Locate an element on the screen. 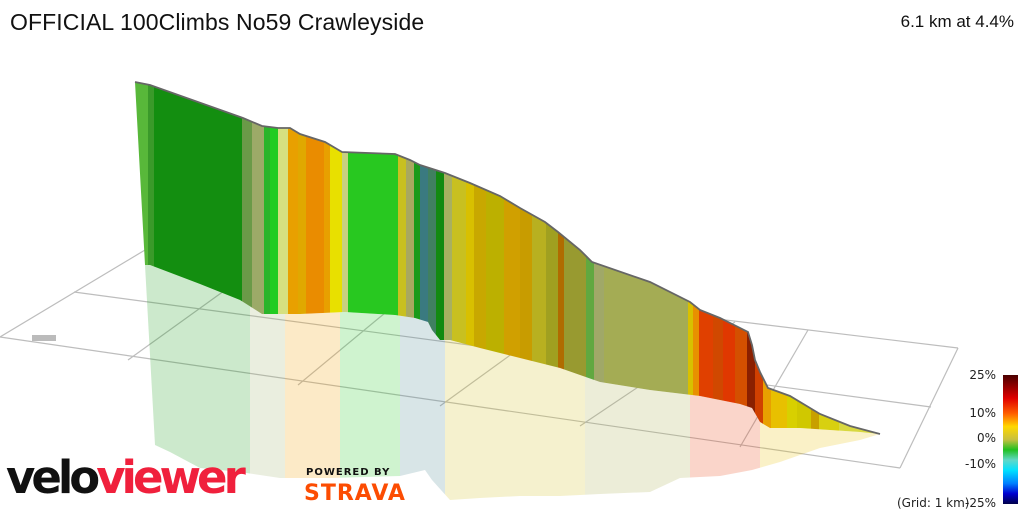  logo-velo: velo is located at coordinates (53, 477).